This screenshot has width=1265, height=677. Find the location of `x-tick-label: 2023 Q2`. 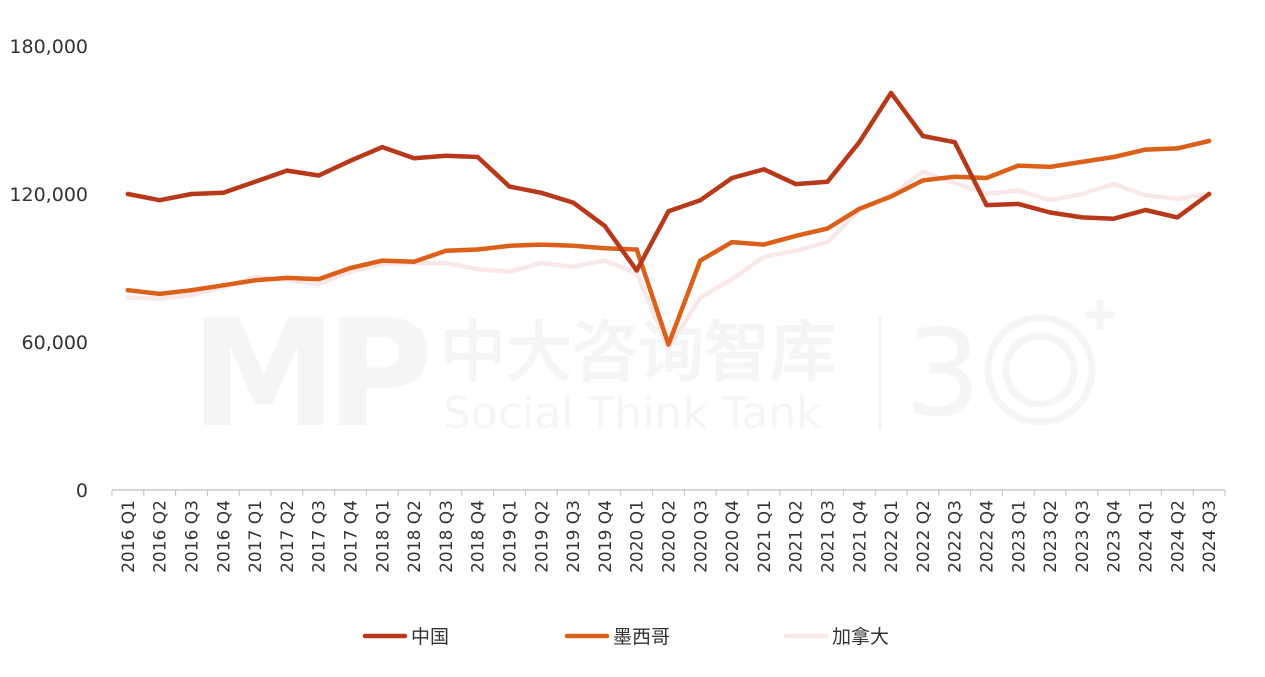

x-tick-label: 2023 Q2 is located at coordinates (1051, 536).